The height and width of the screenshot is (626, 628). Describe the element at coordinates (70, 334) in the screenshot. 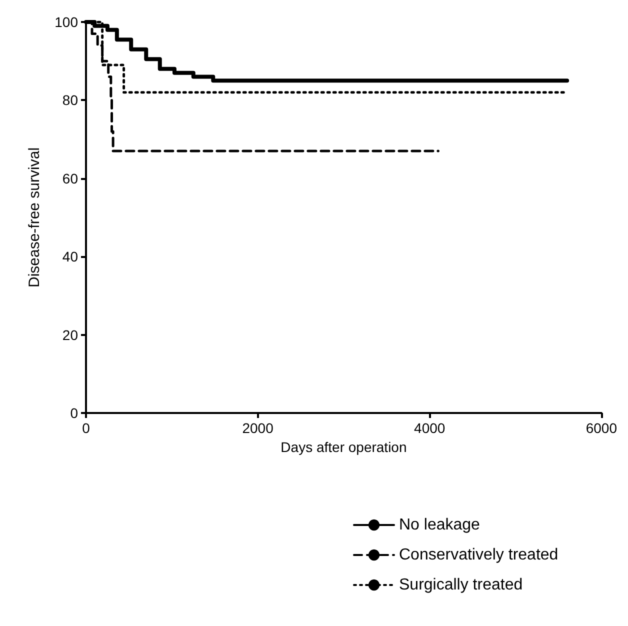

I see `y-tick-label: 20` at that location.